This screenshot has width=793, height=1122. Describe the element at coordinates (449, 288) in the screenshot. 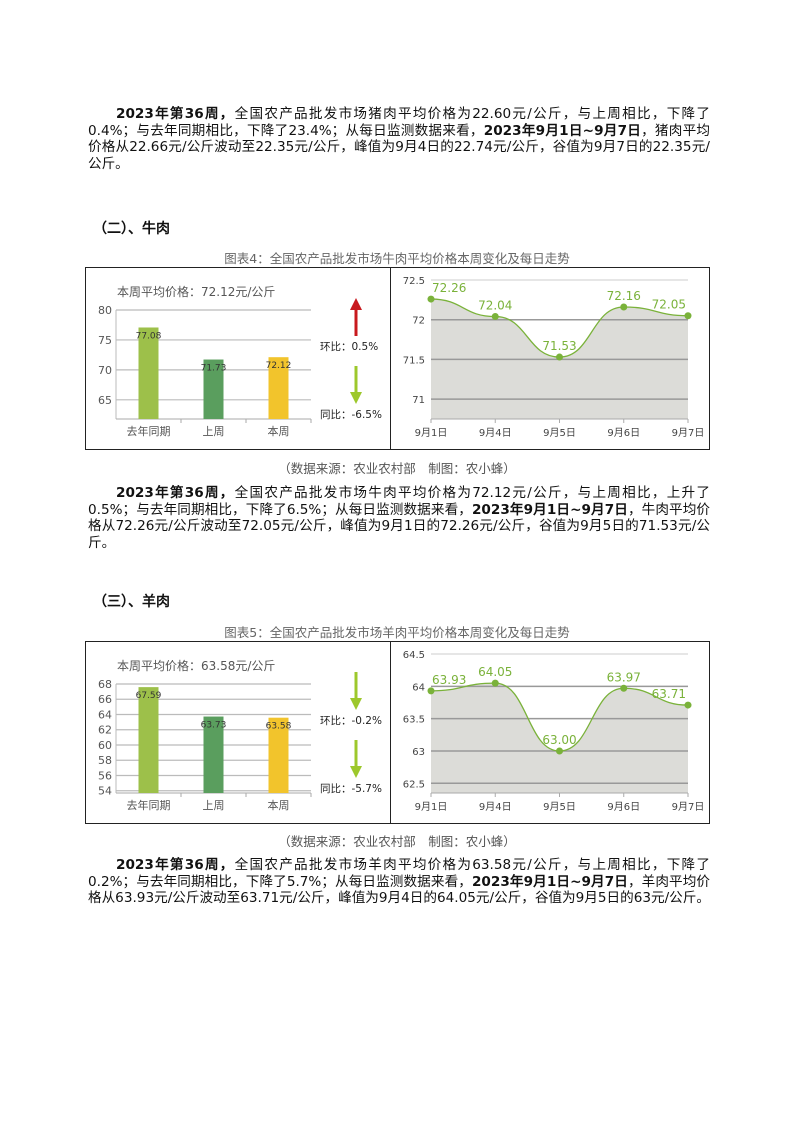

I see `data-label: 72.26` at that location.